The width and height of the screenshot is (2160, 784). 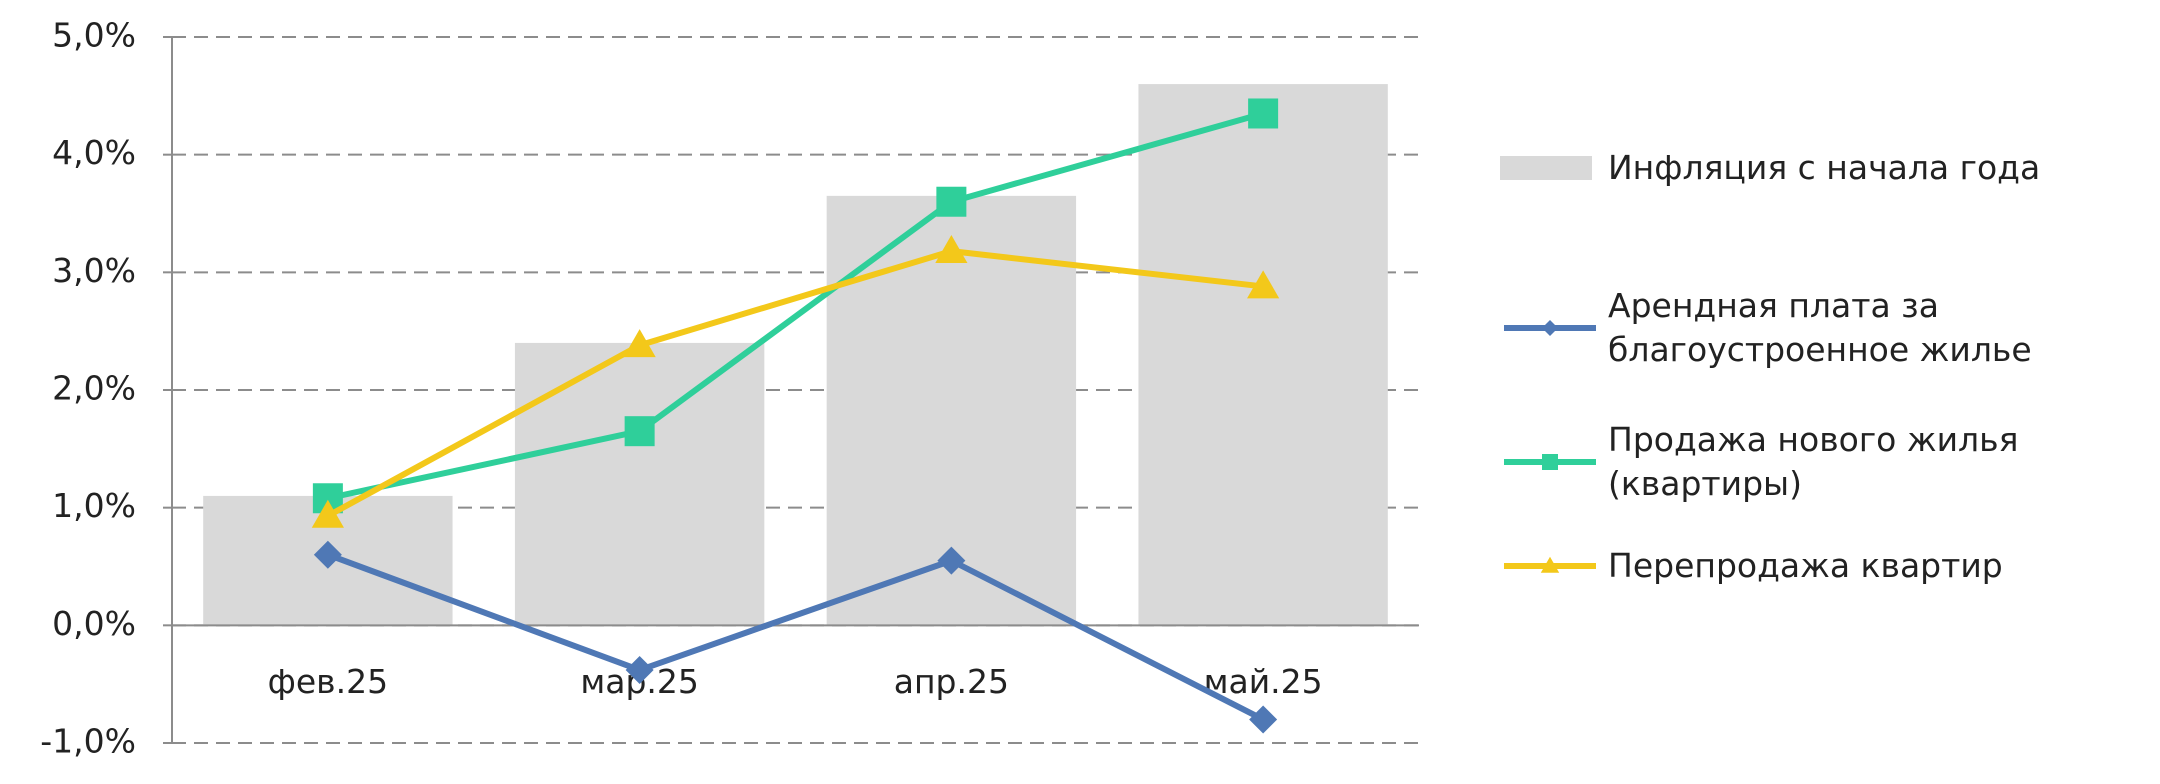 I want to click on y-tick-label: 5,0%, so click(x=94, y=35).